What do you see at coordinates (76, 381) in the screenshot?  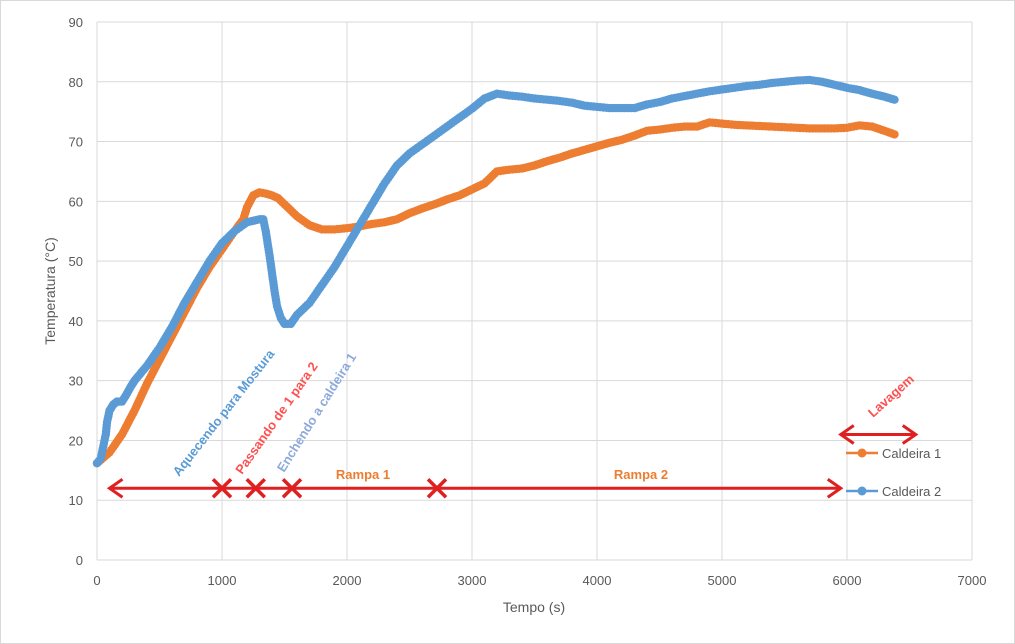 I see `y-tick-label: 30` at bounding box center [76, 381].